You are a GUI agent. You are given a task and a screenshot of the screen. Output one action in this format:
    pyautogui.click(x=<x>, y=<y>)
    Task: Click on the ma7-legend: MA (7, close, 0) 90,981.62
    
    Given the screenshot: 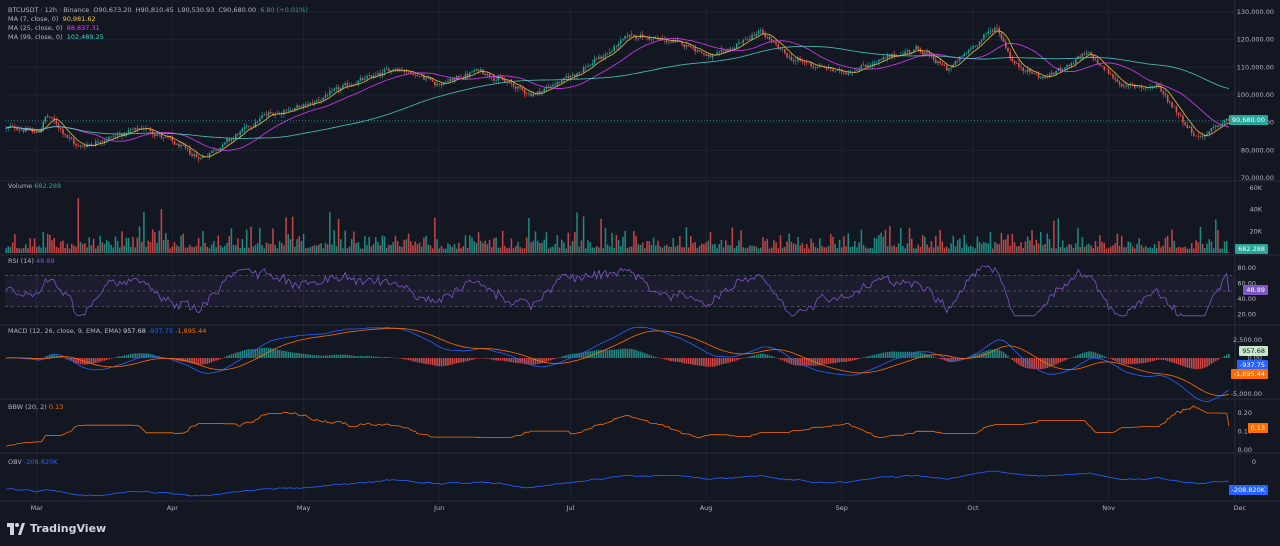 What is the action you would take?
    pyautogui.click(x=53, y=19)
    